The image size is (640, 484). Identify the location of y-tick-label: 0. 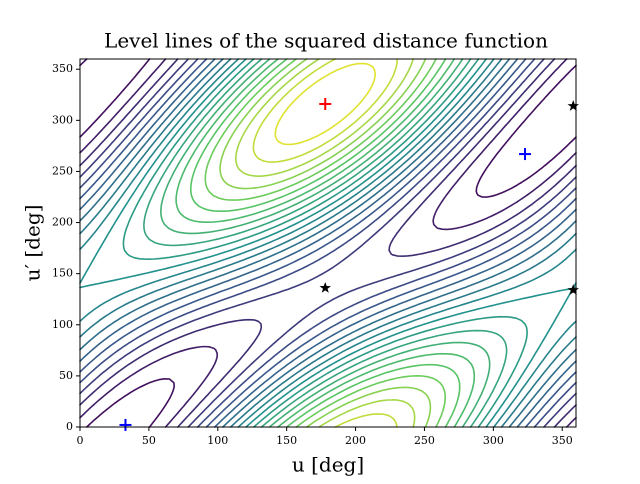
(69, 426).